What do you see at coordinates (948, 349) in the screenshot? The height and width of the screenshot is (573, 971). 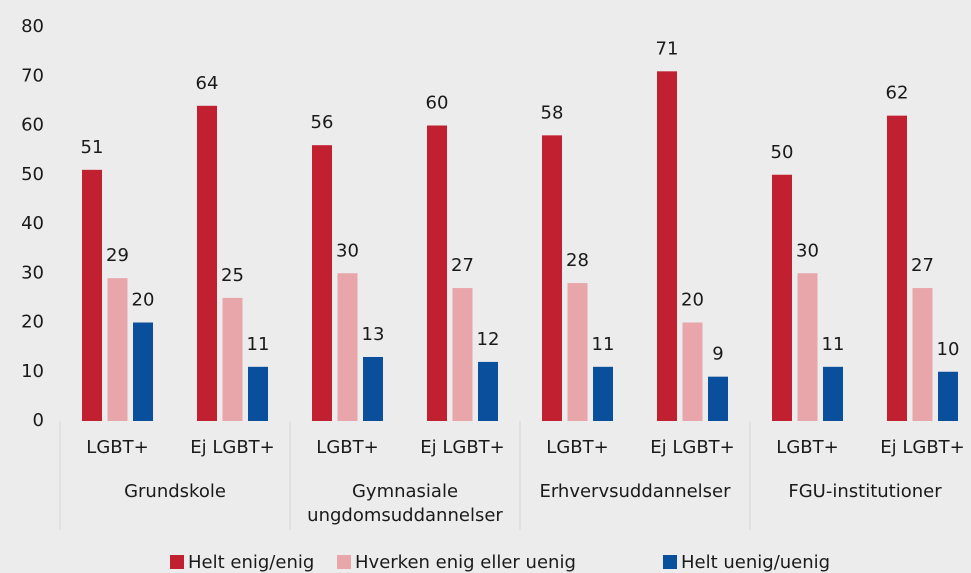 I see `data-label: 10` at bounding box center [948, 349].